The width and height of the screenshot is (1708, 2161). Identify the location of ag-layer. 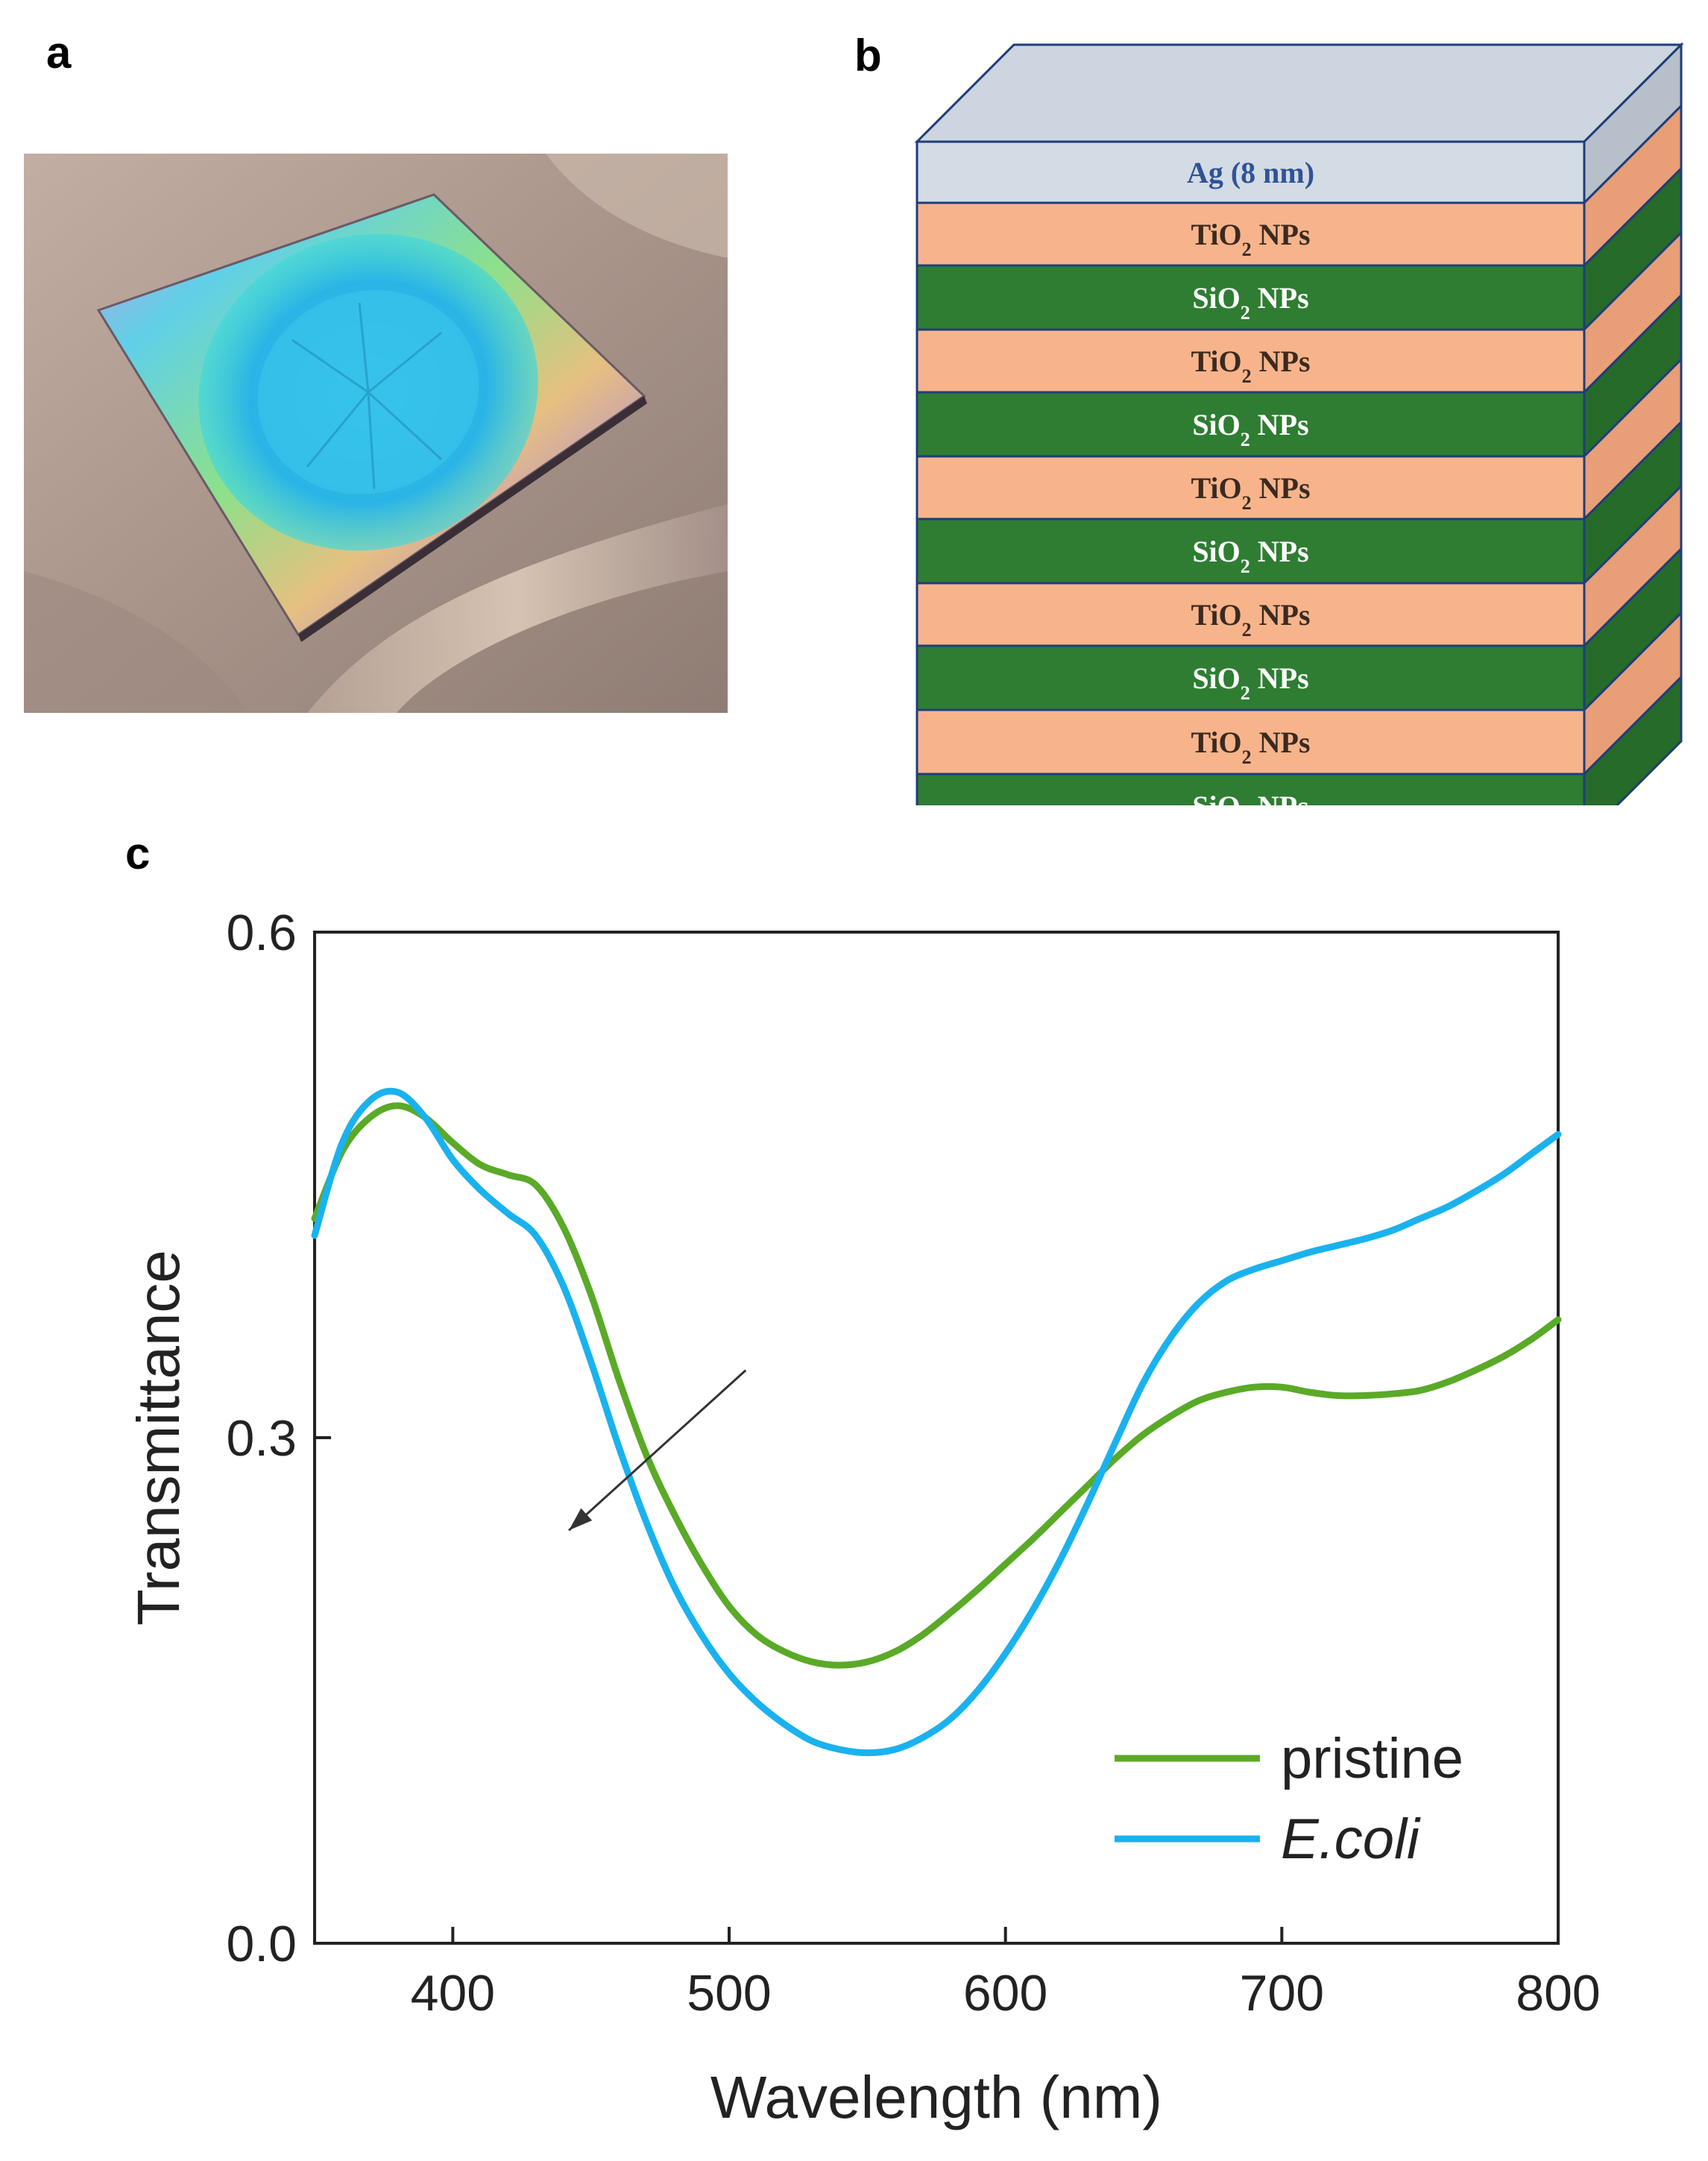
(1251, 172).